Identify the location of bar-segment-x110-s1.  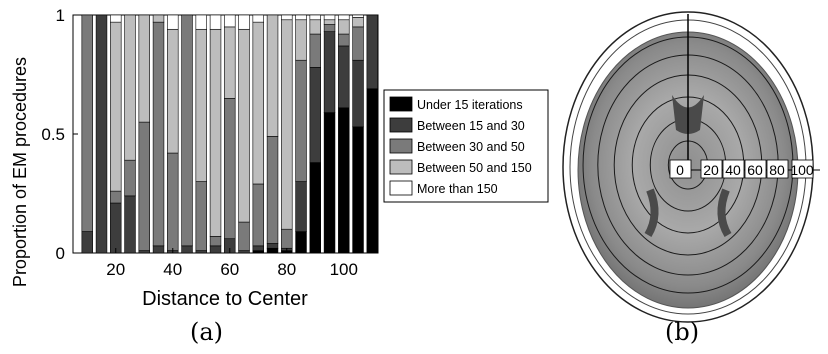
(372, 52).